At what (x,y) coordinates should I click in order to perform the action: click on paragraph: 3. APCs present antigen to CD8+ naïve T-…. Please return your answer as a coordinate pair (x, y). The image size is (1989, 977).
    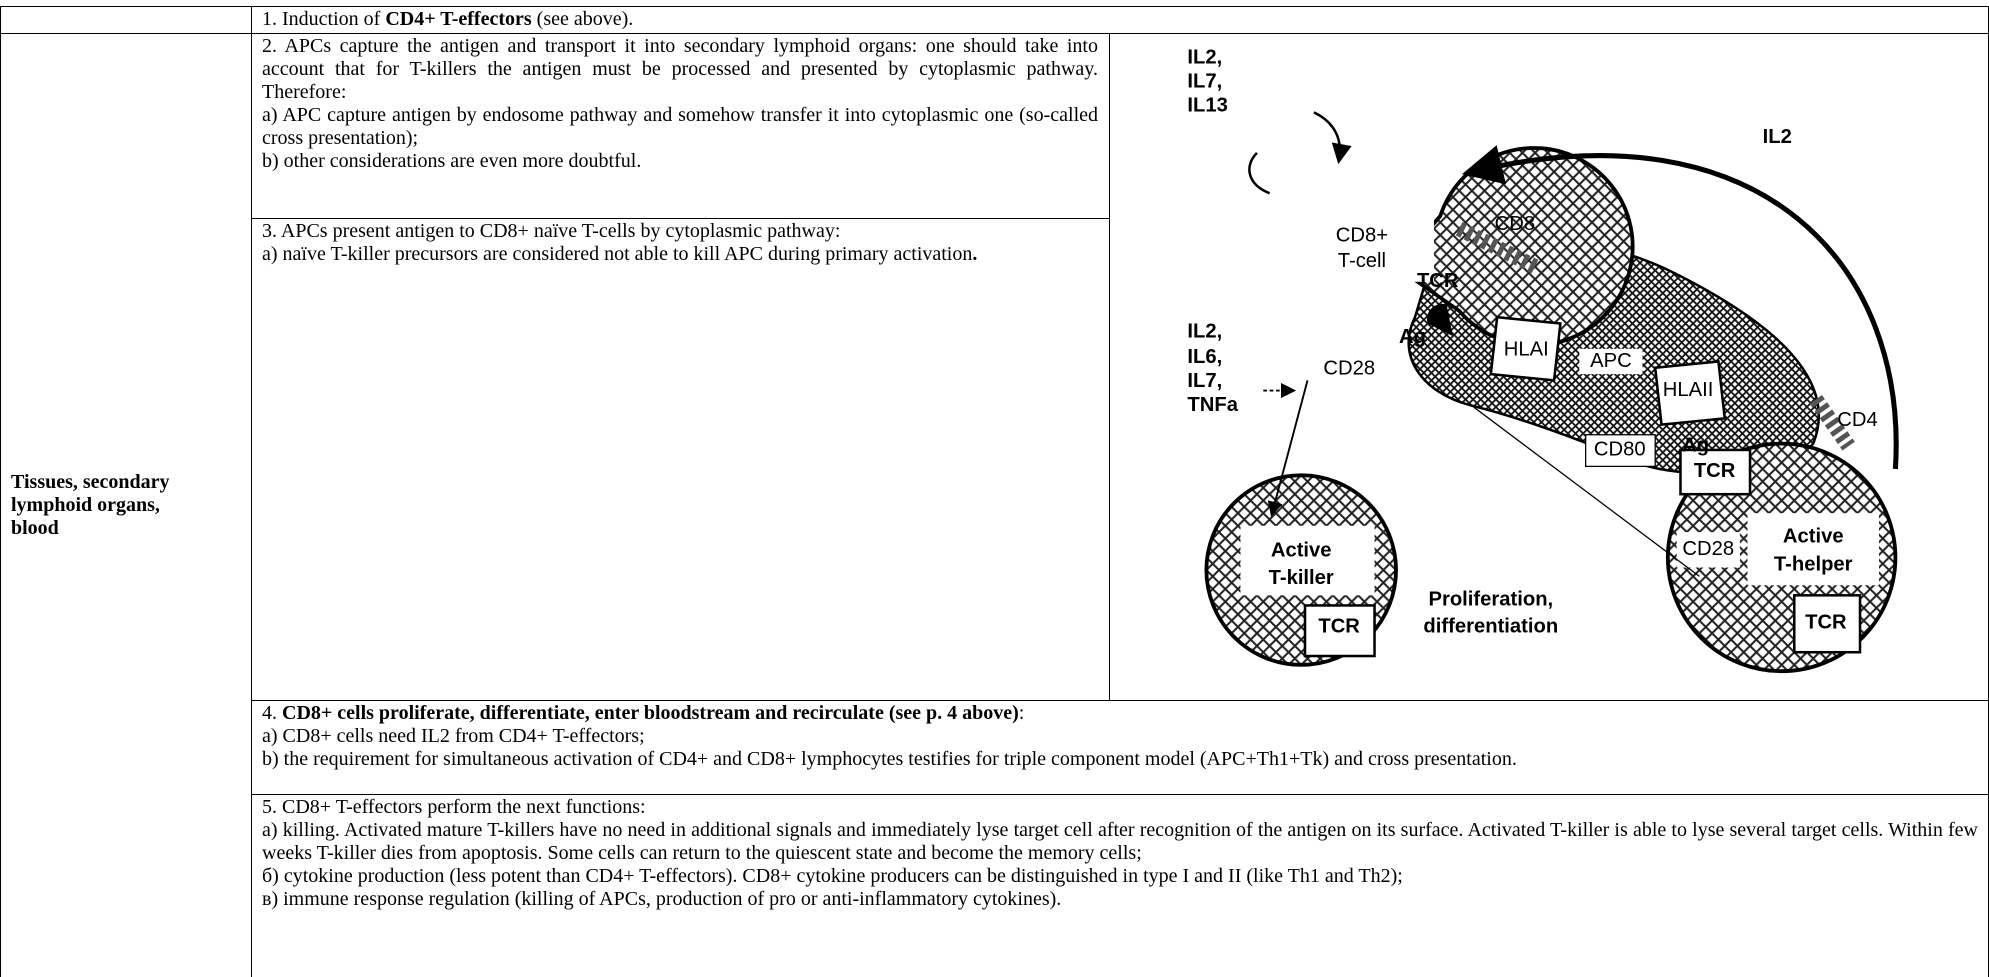
    Looking at the image, I should click on (551, 231).